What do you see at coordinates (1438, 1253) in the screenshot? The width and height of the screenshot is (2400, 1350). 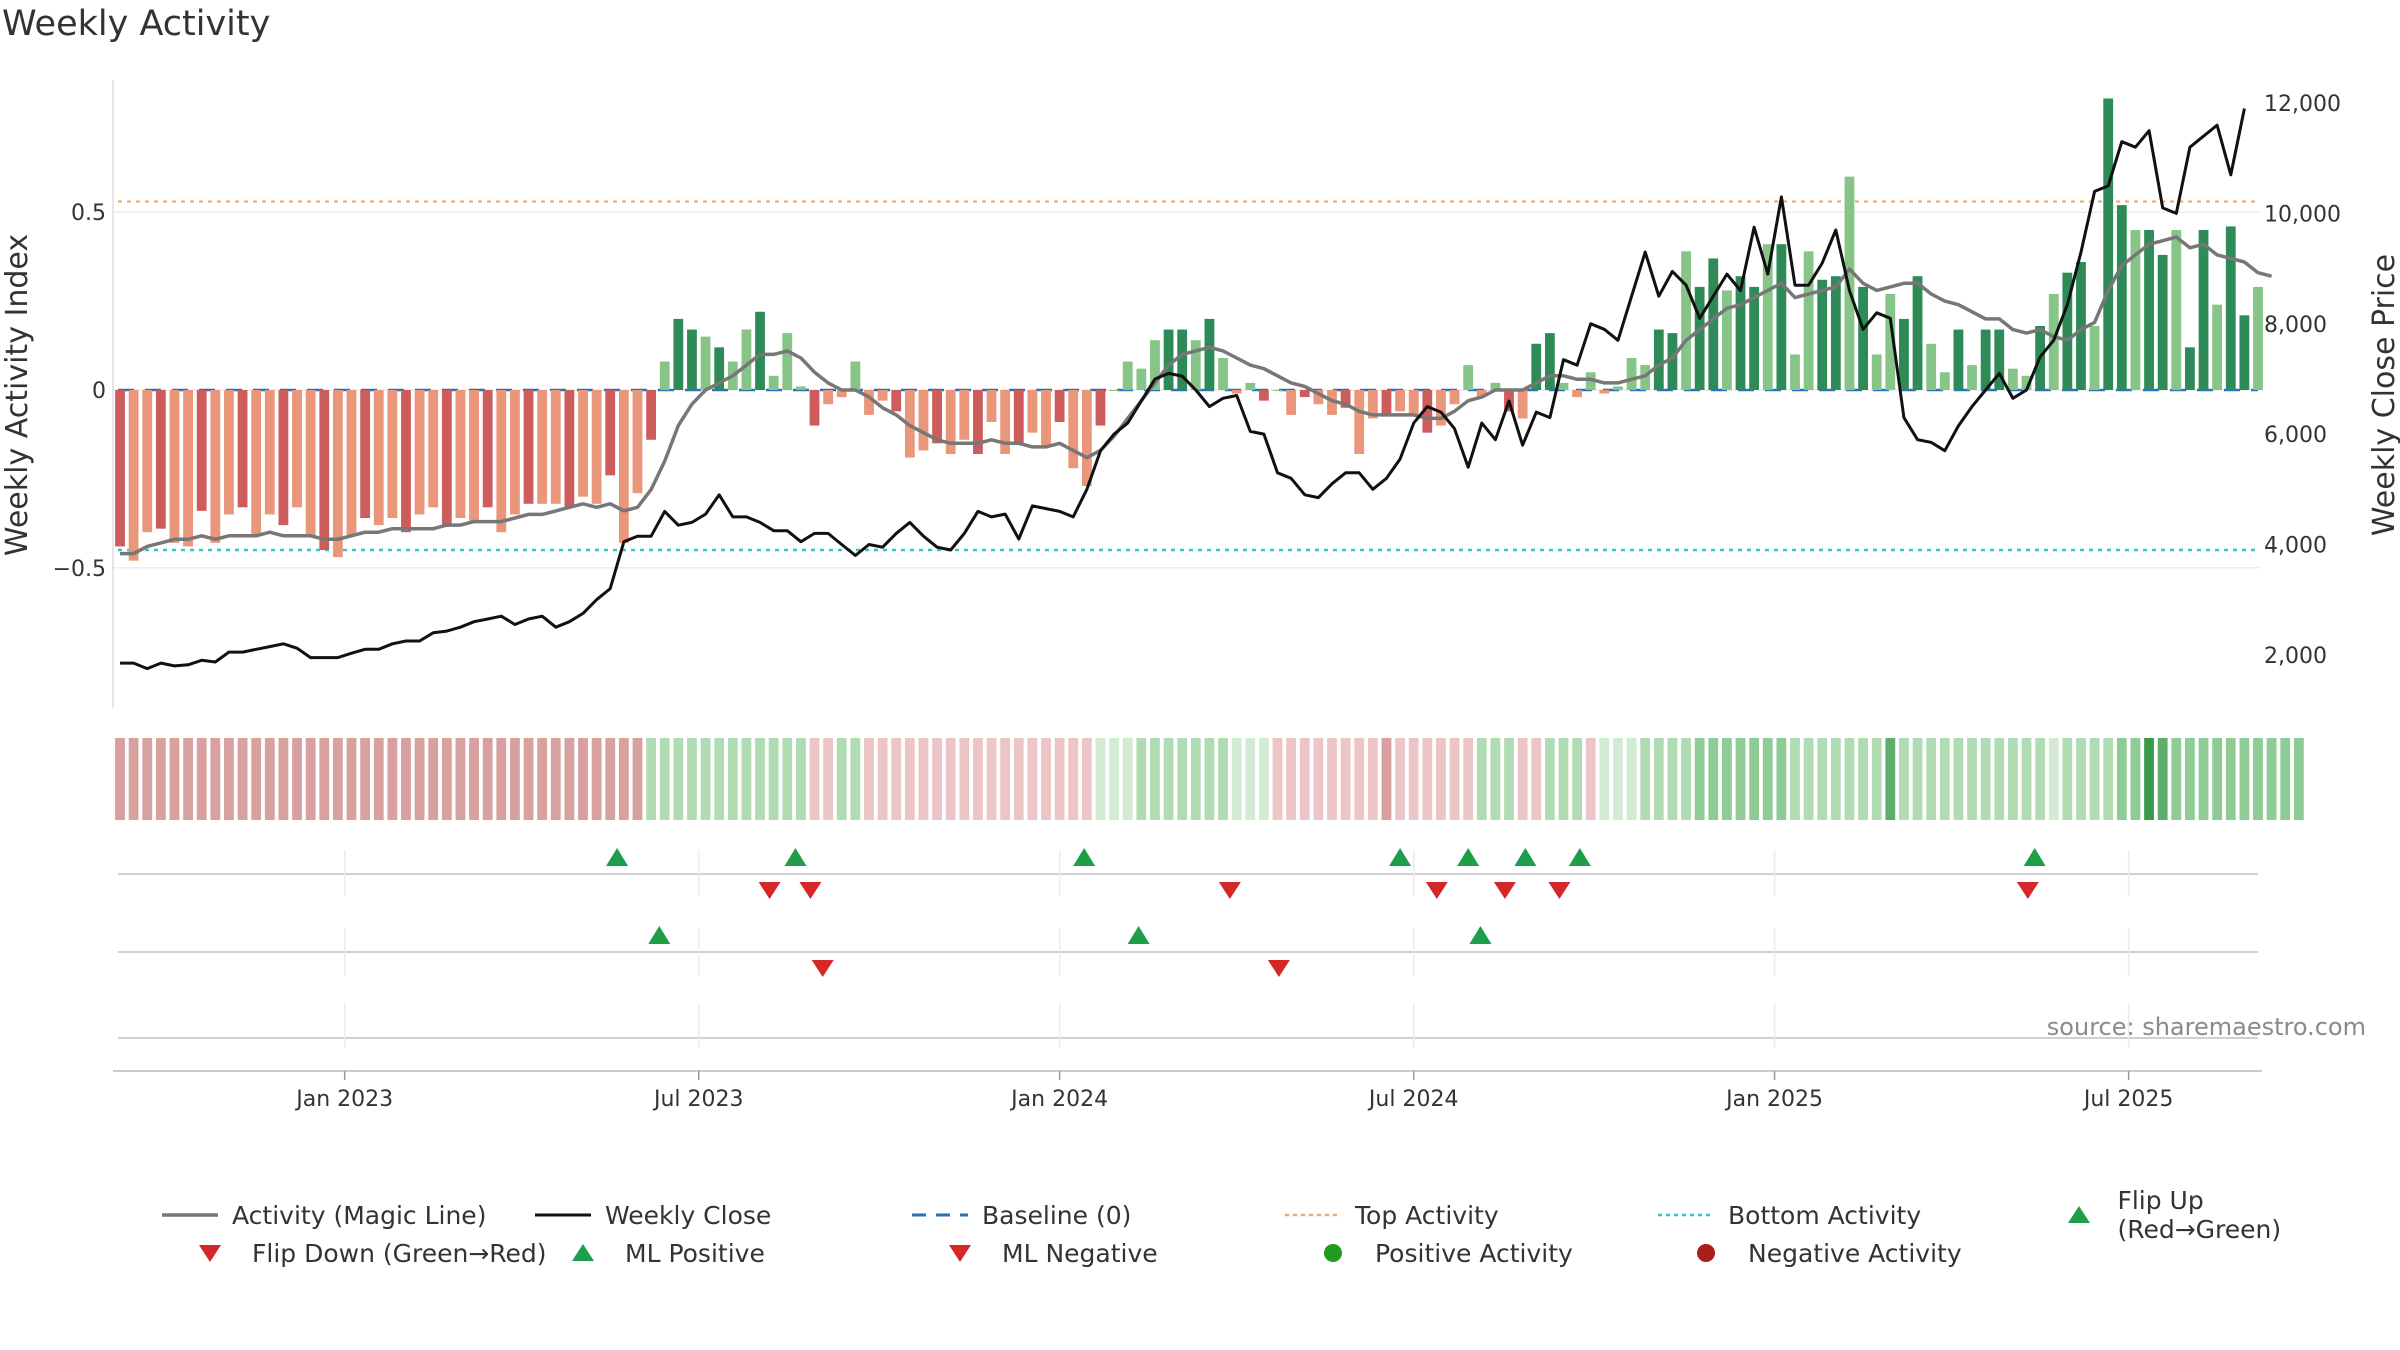 I see `legend-item: Positive Activity` at bounding box center [1438, 1253].